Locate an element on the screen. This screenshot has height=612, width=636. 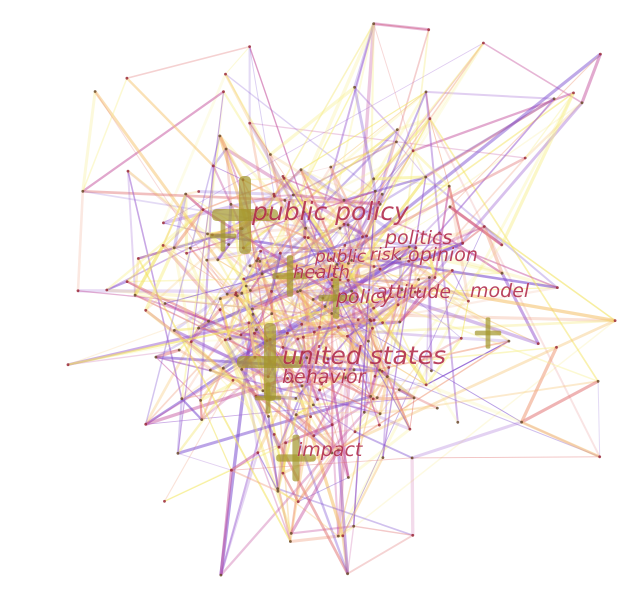
node-label-health: health is located at coordinates (321, 272).